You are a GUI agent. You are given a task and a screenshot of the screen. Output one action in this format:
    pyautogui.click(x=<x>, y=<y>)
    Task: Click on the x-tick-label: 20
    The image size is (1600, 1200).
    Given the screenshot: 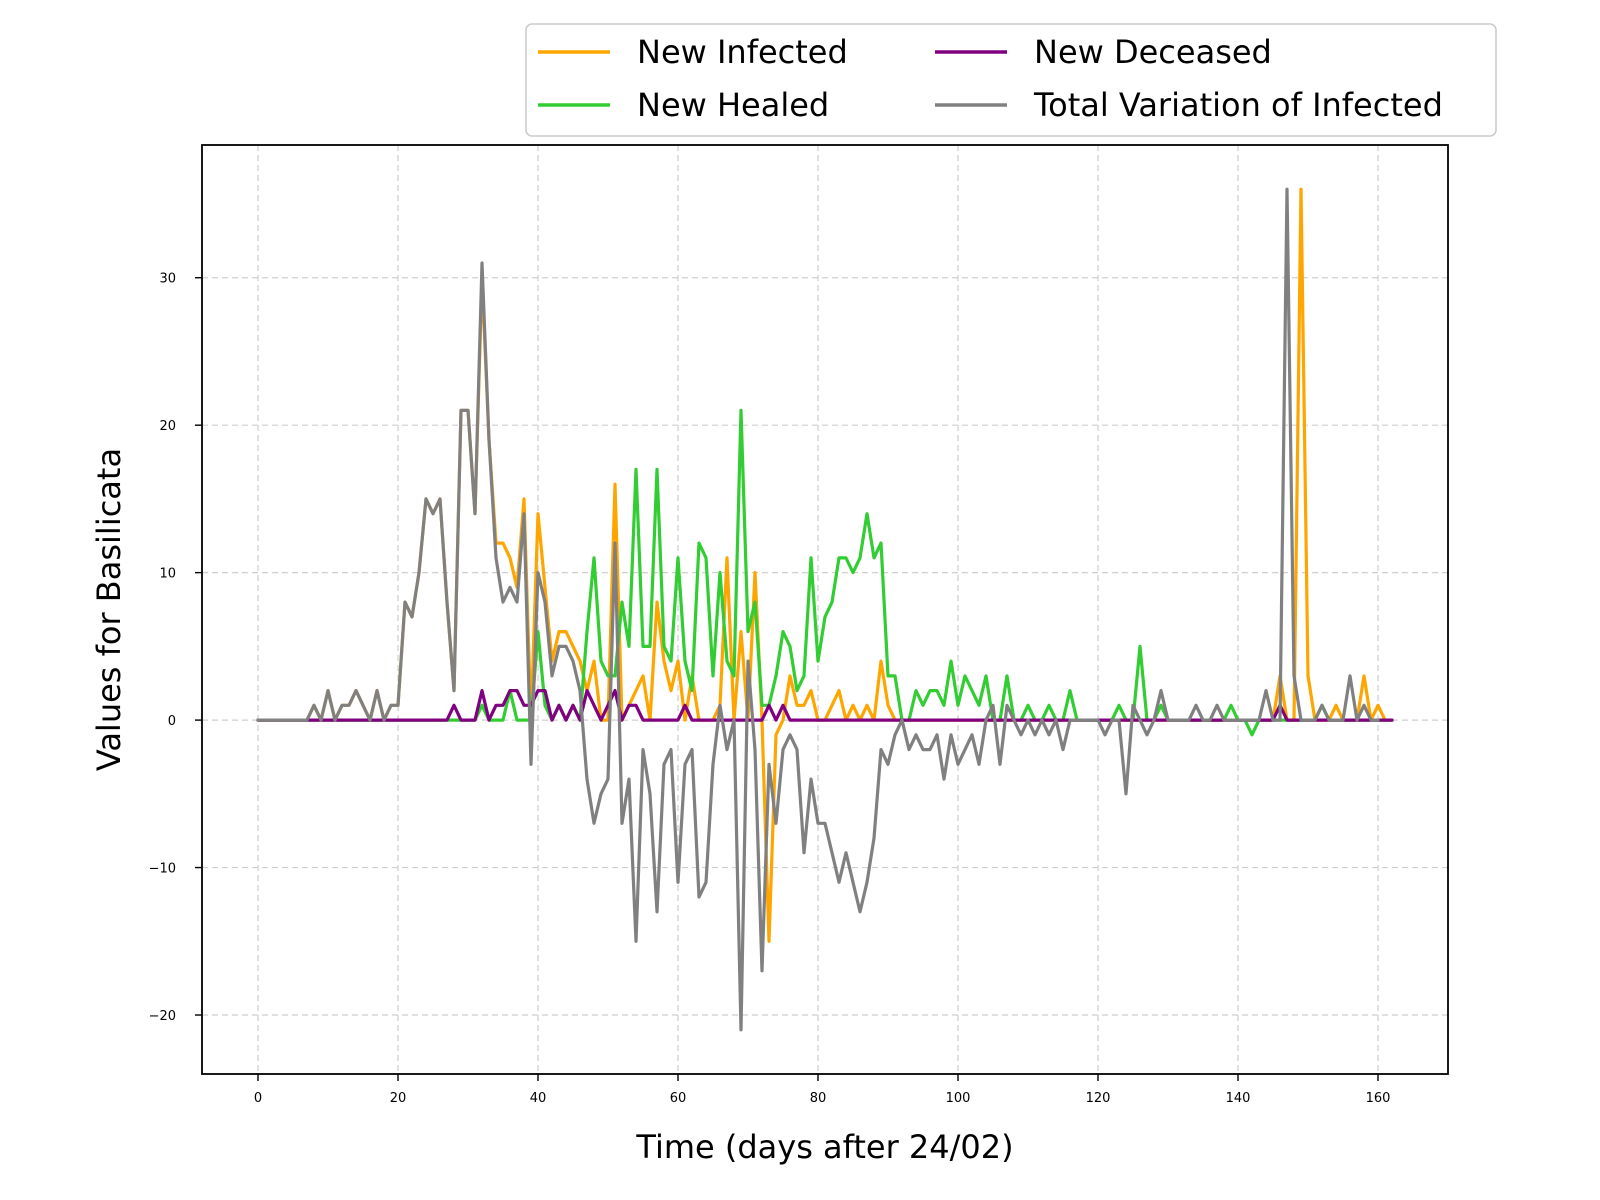 What is the action you would take?
    pyautogui.click(x=398, y=1098)
    